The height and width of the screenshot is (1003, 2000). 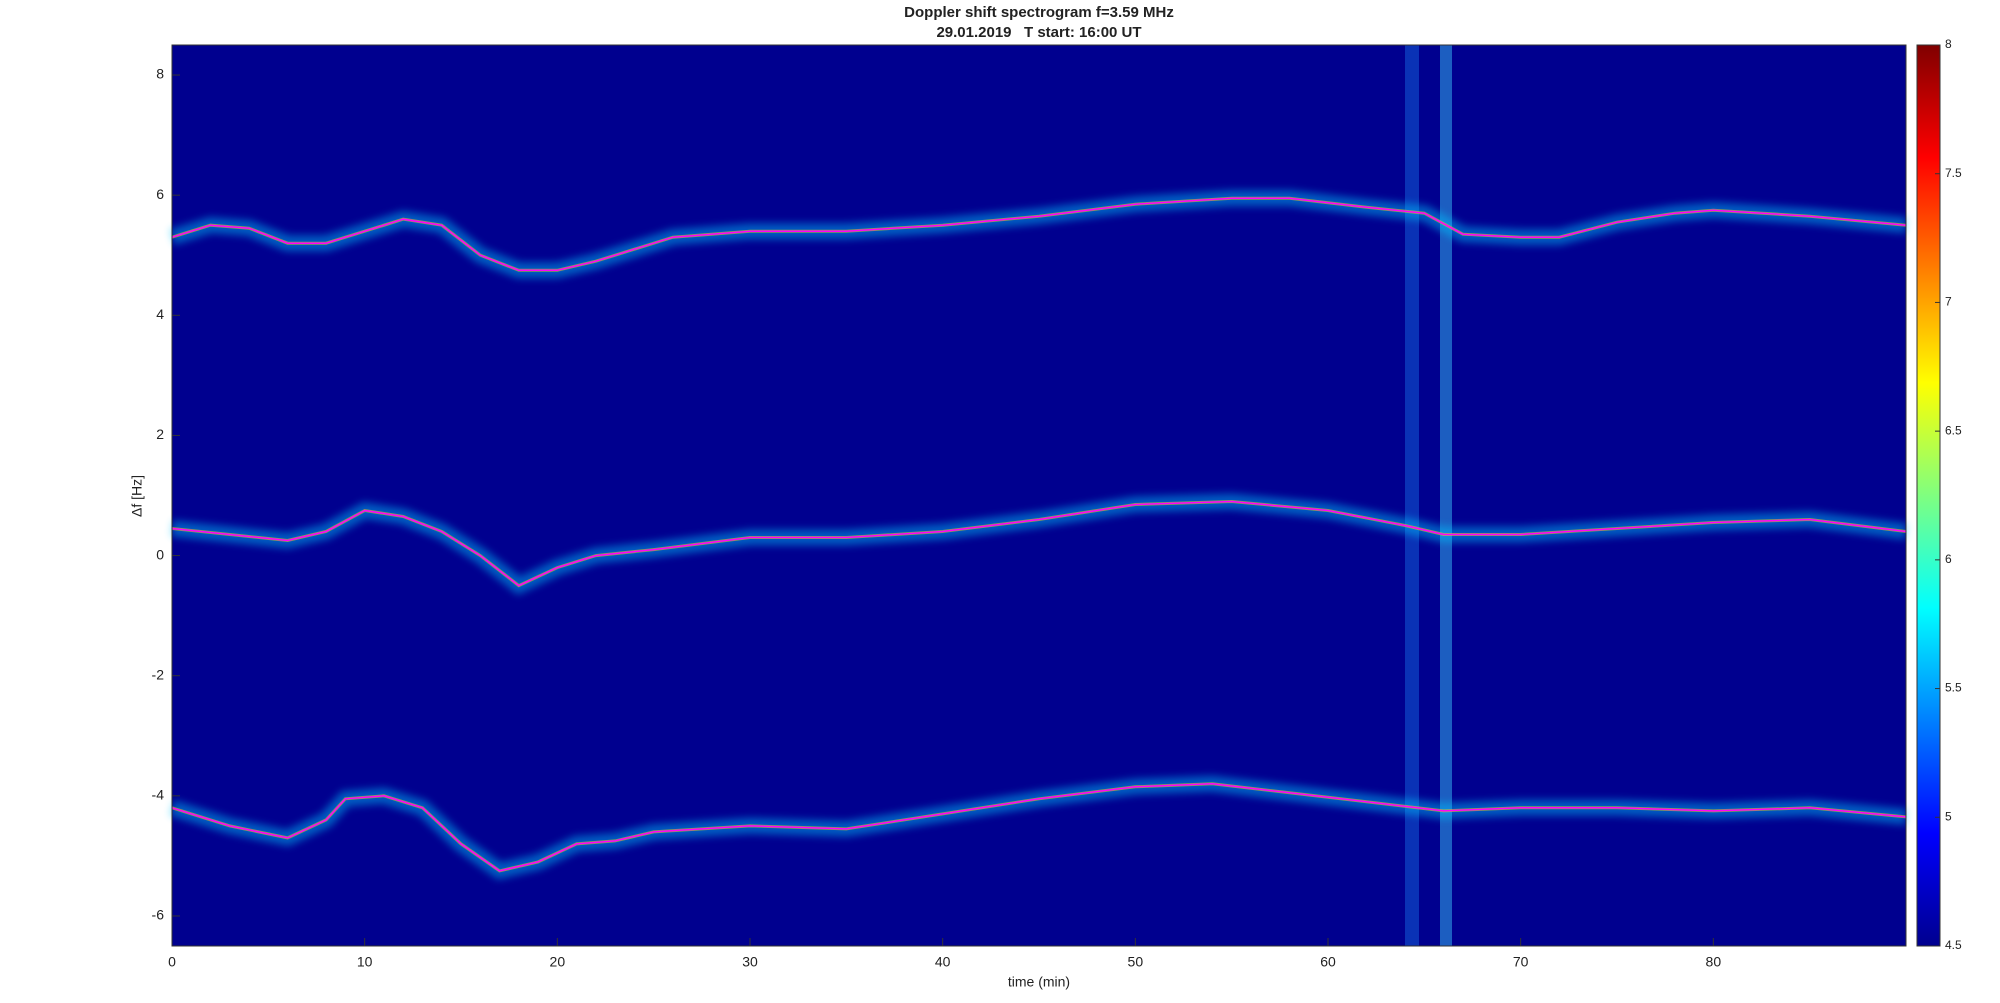 What do you see at coordinates (158, 674) in the screenshot?
I see `y-tick-label: -2` at bounding box center [158, 674].